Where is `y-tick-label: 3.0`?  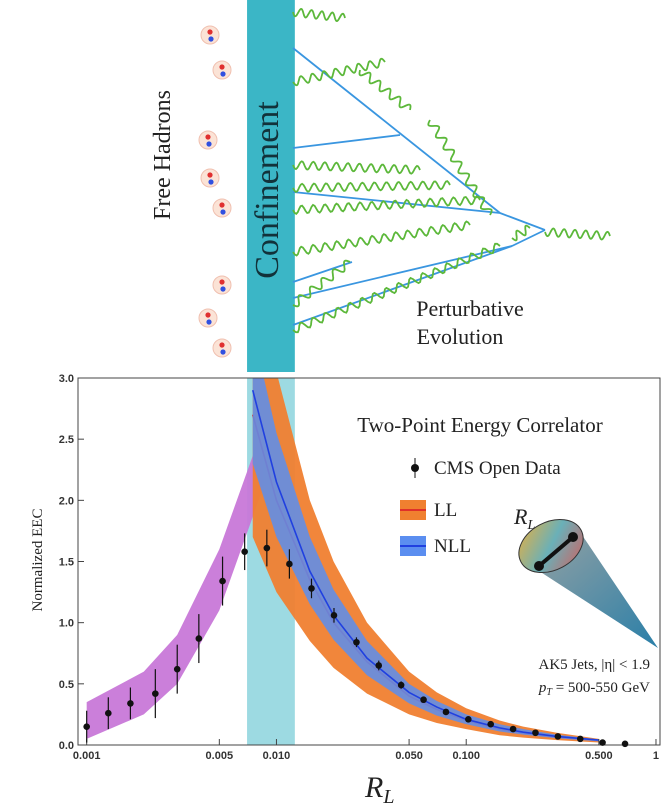
y-tick-label: 3.0 is located at coordinates (66, 379).